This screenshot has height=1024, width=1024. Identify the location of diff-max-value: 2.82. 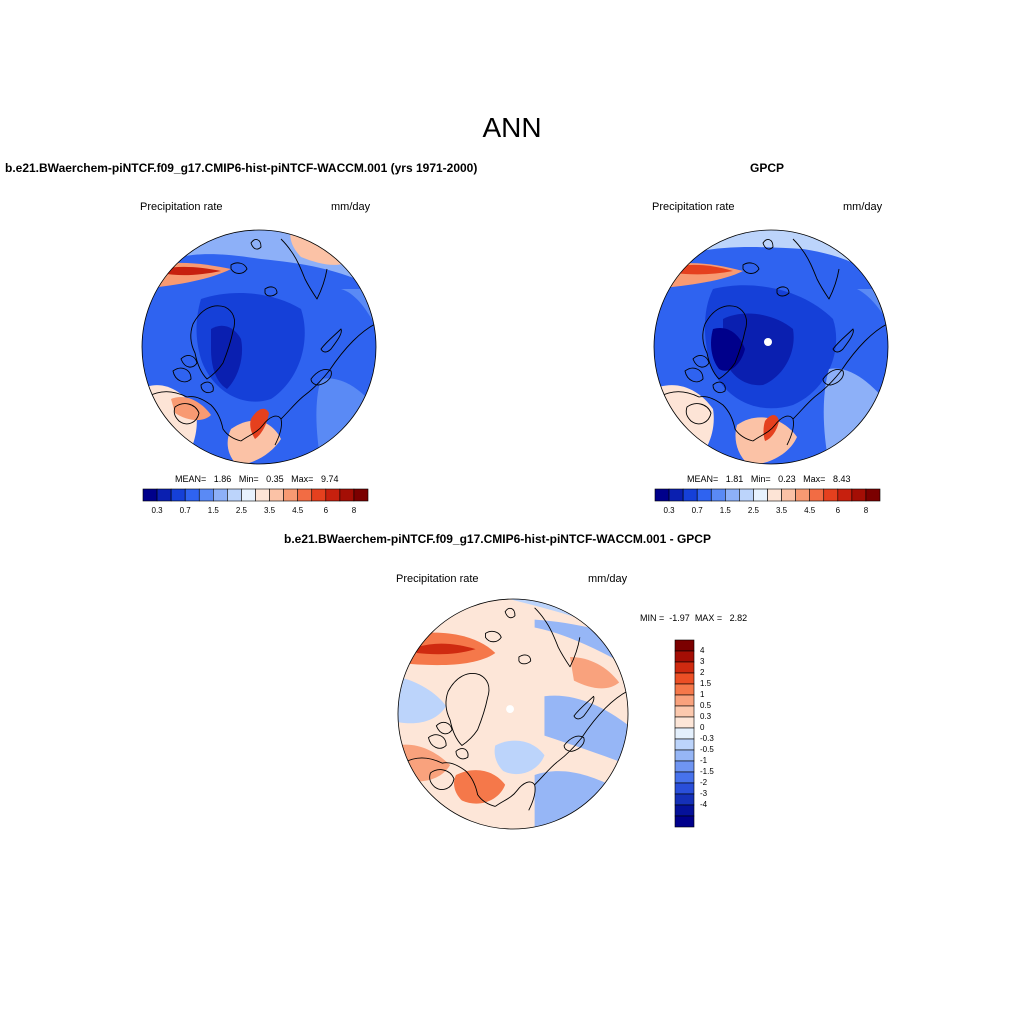
(738, 618).